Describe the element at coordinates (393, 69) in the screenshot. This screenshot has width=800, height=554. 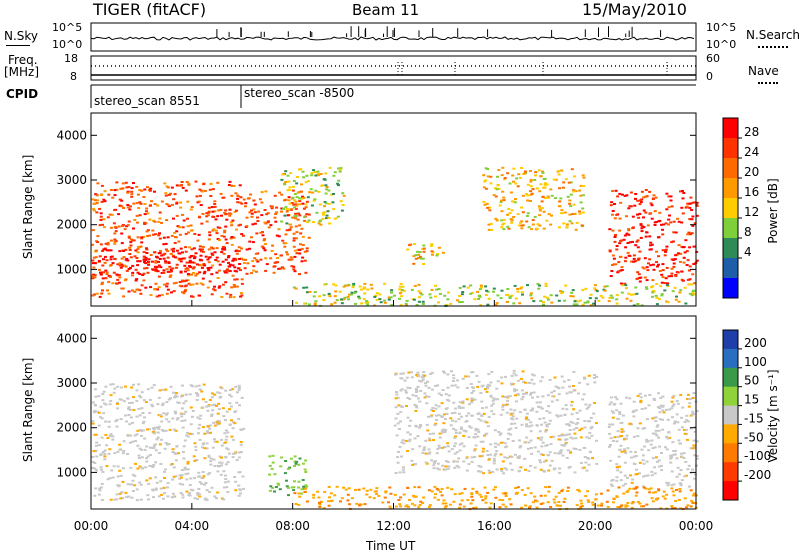
I see `freq-trace` at that location.